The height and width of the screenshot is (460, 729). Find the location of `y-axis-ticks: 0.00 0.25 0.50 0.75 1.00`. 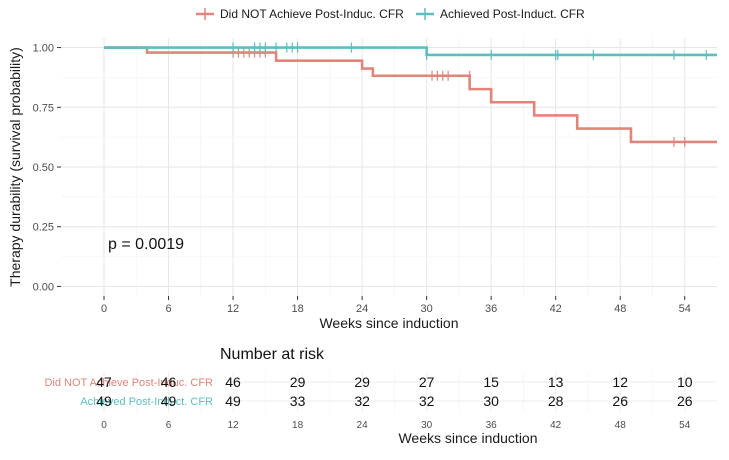

y-axis-ticks: 0.00 0.25 0.50 0.75 1.00 is located at coordinates (47, 168).